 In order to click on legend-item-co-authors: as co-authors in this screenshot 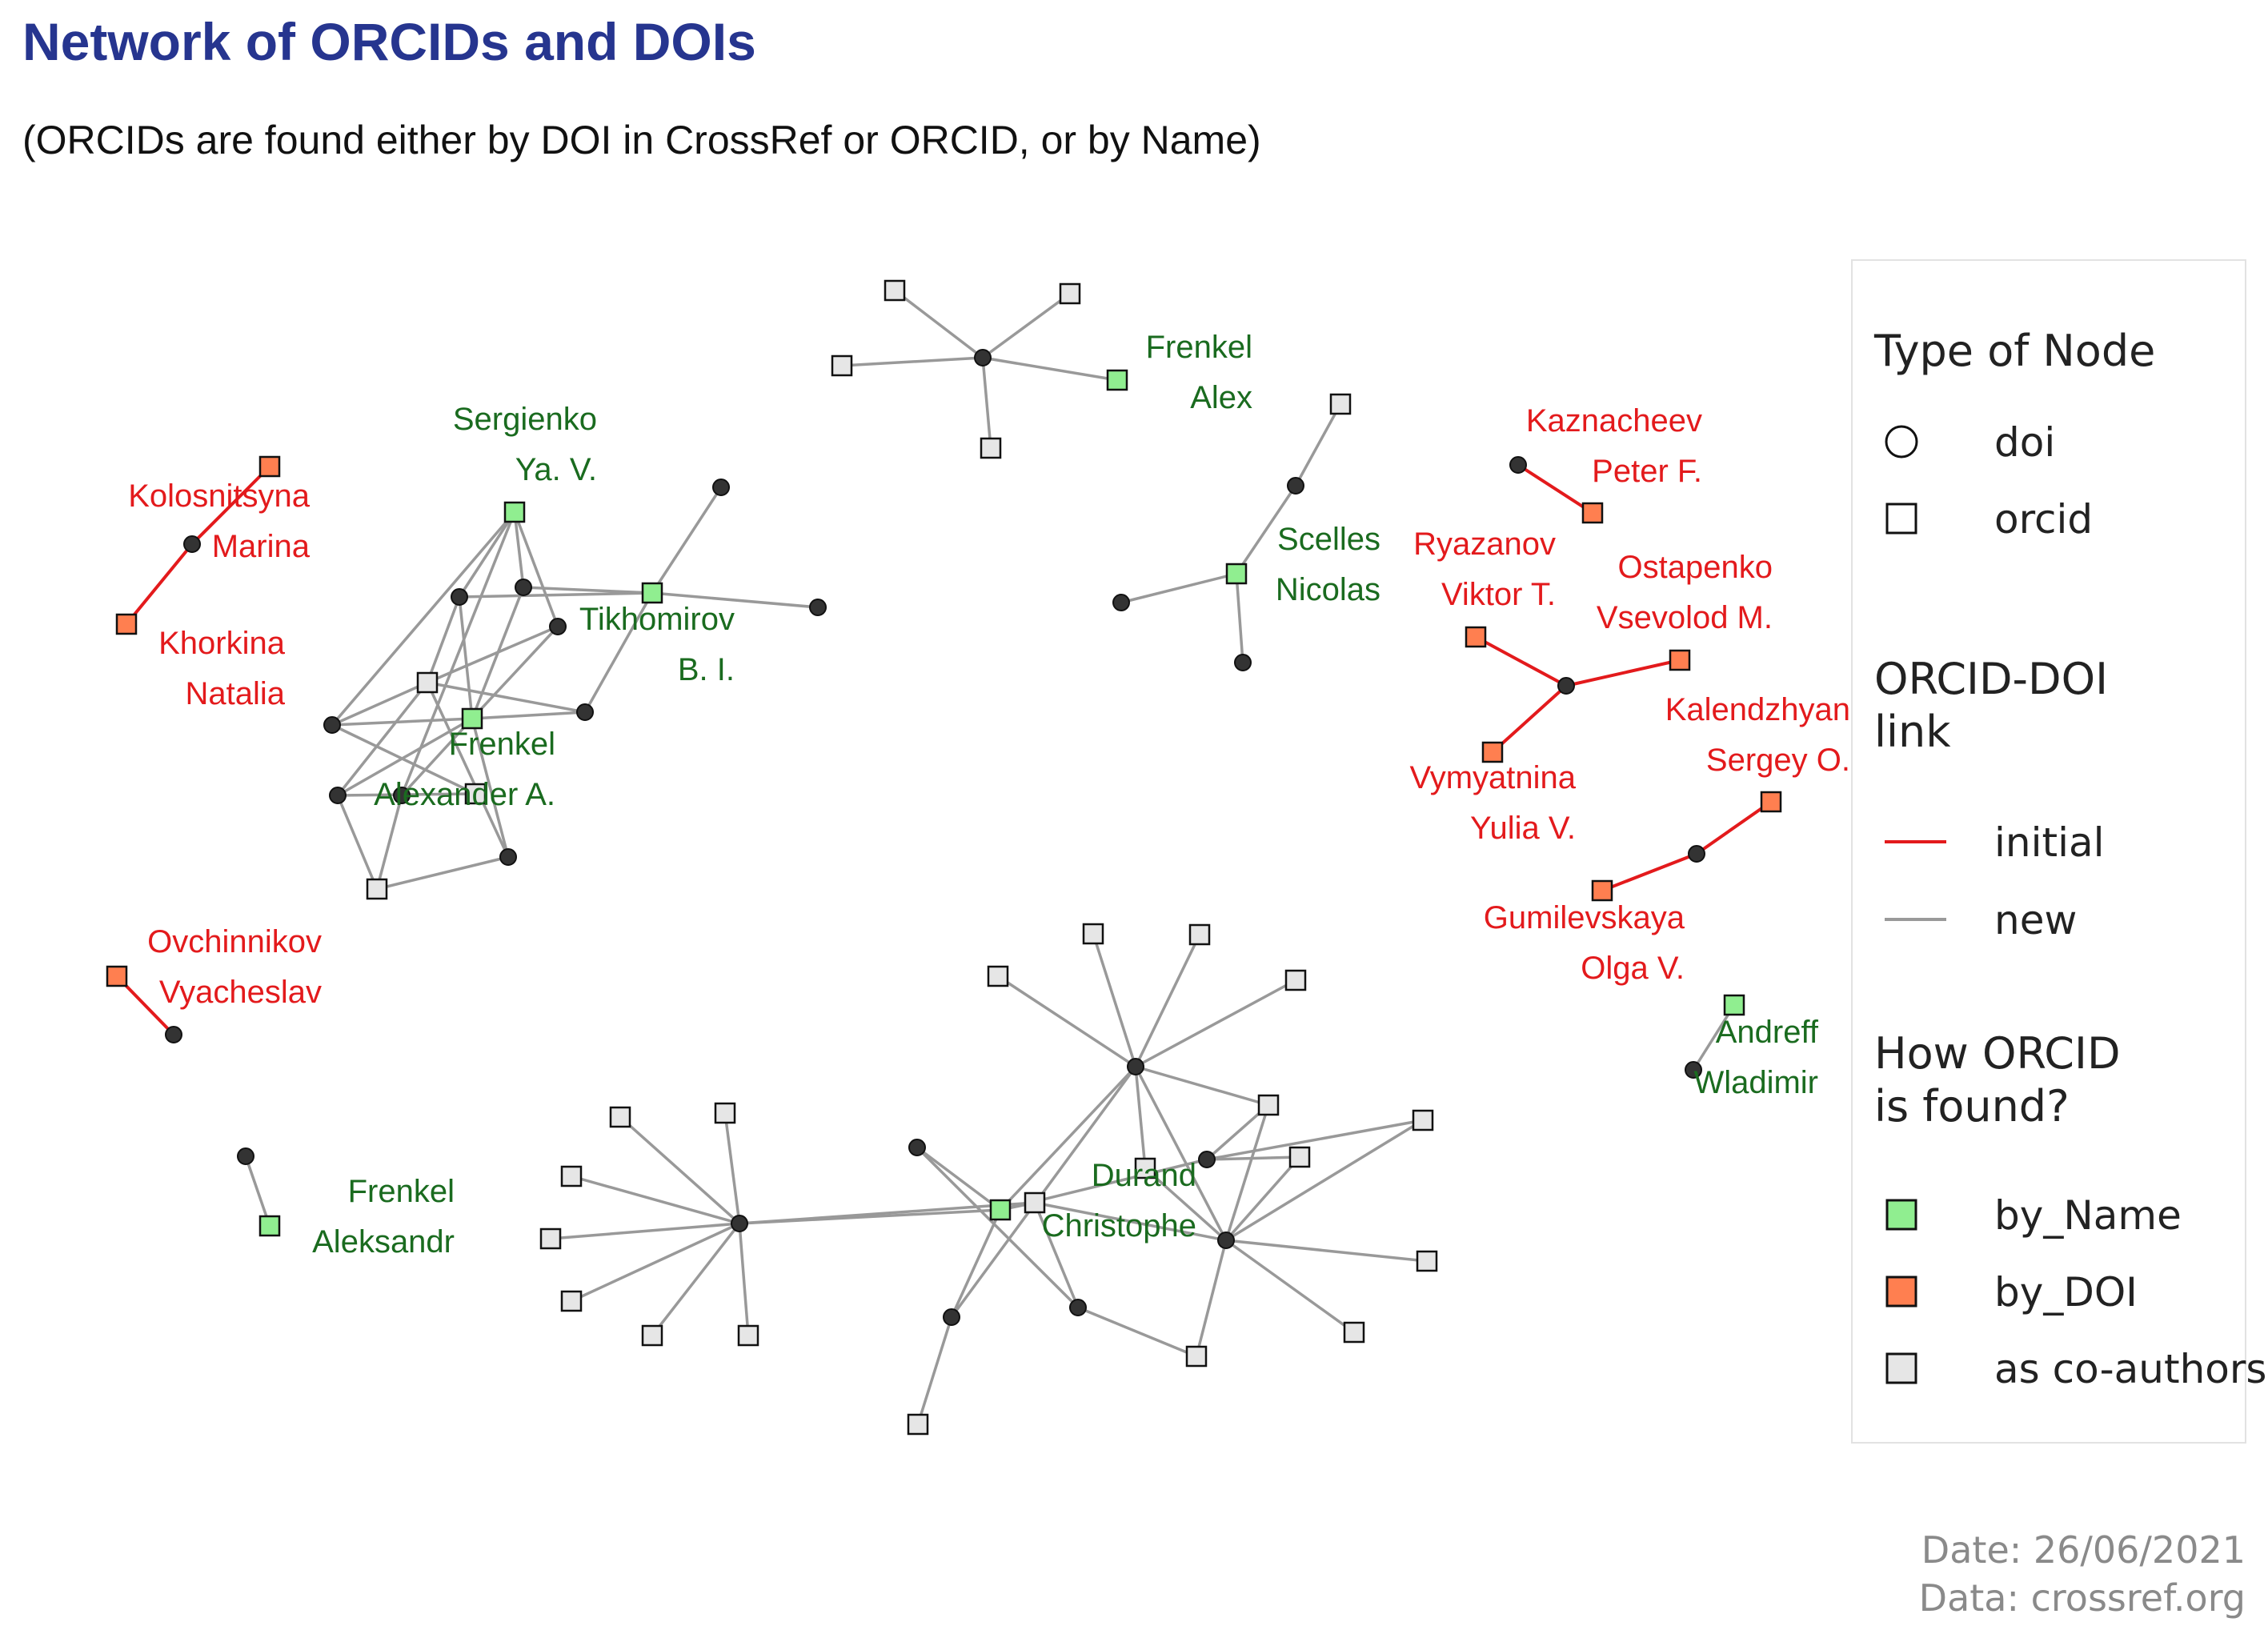, I will do `click(2070, 1368)`.